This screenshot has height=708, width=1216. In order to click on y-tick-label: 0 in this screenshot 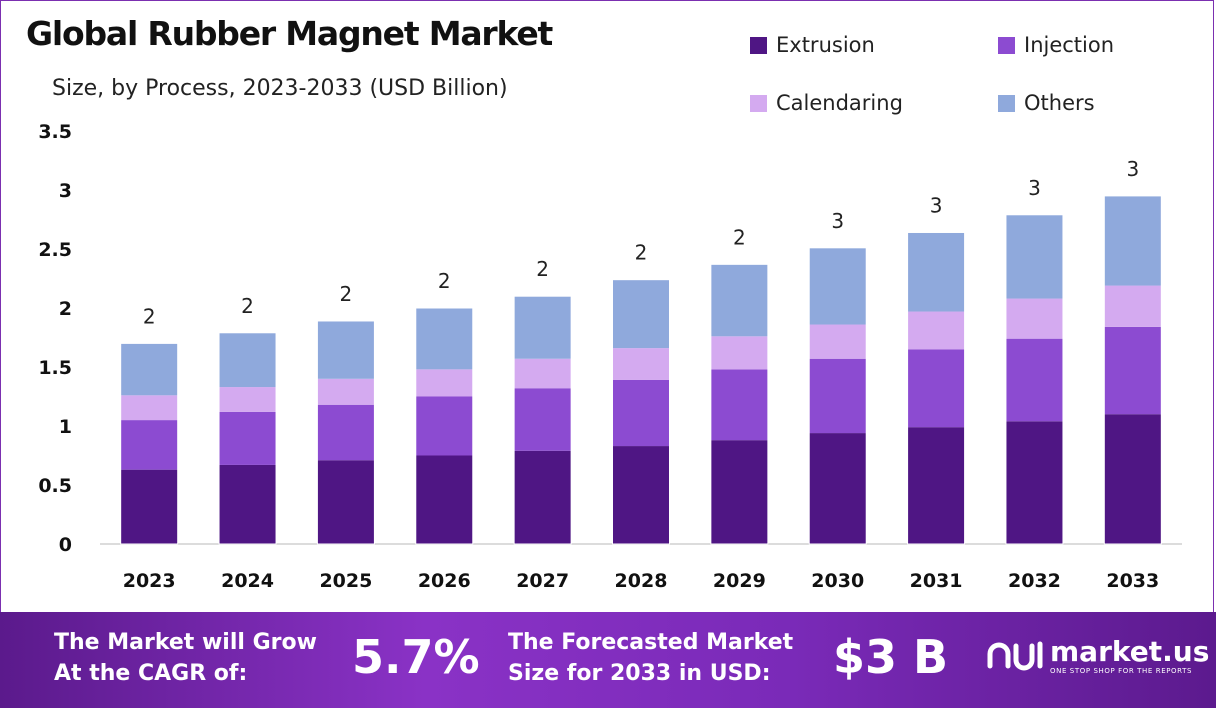, I will do `click(65, 545)`.